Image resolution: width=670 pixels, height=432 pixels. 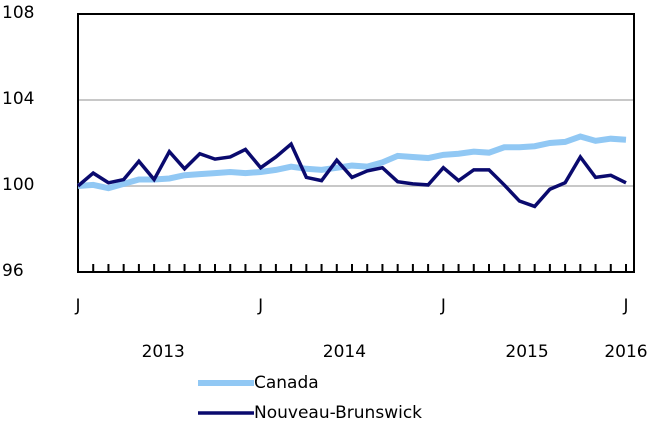 I want to click on year-label: 2014, so click(x=344, y=352).